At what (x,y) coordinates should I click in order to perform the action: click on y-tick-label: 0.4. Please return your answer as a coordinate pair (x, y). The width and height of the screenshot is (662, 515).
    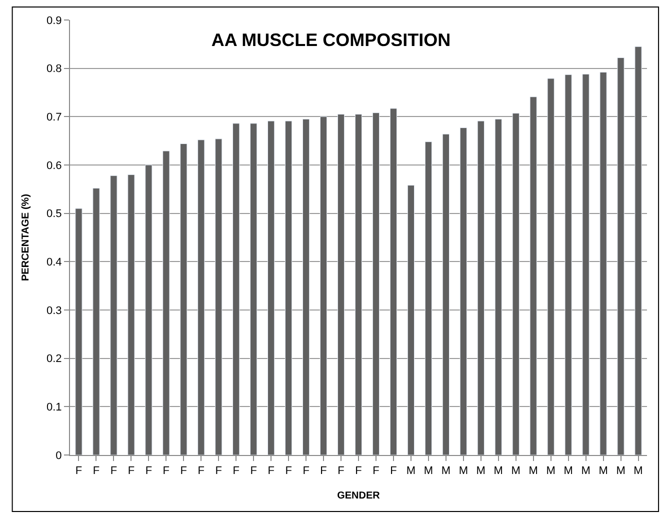
    Looking at the image, I should click on (54, 262).